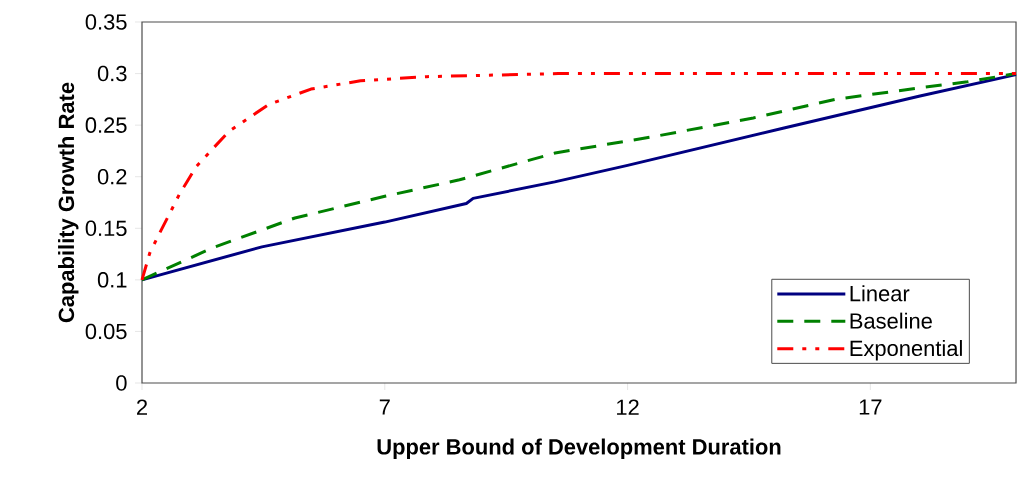 This screenshot has width=1018, height=500. Describe the element at coordinates (579, 448) in the screenshot. I see `x-axis-title: Upper Bound of Development Duration` at that location.